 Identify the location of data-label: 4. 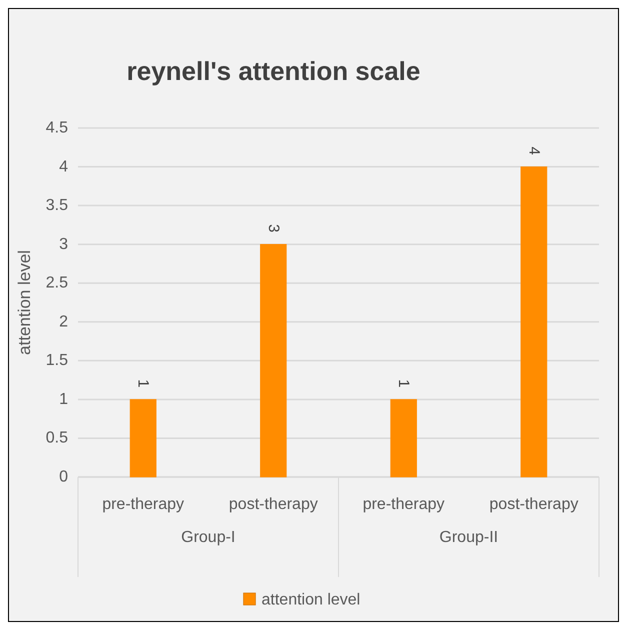
(533, 150).